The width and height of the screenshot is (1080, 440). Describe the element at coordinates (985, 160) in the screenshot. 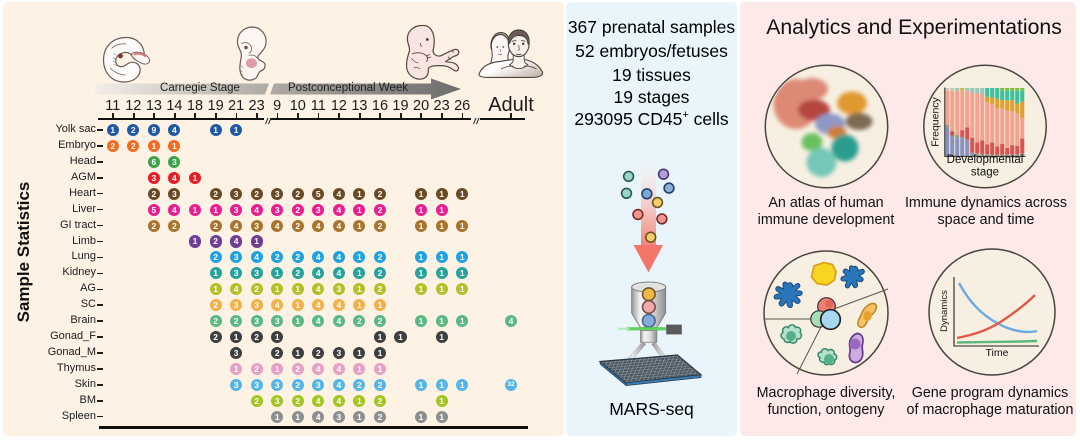

I see `svg-text: Developmental` at that location.